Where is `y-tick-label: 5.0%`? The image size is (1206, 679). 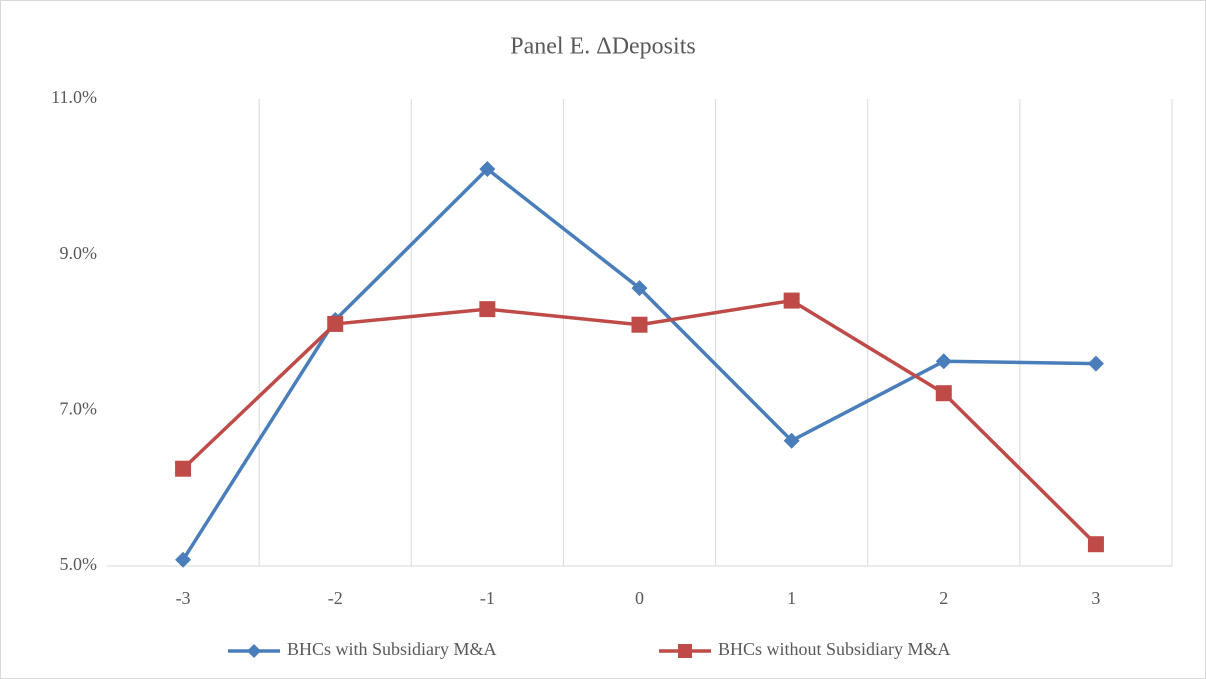
y-tick-label: 5.0% is located at coordinates (79, 564).